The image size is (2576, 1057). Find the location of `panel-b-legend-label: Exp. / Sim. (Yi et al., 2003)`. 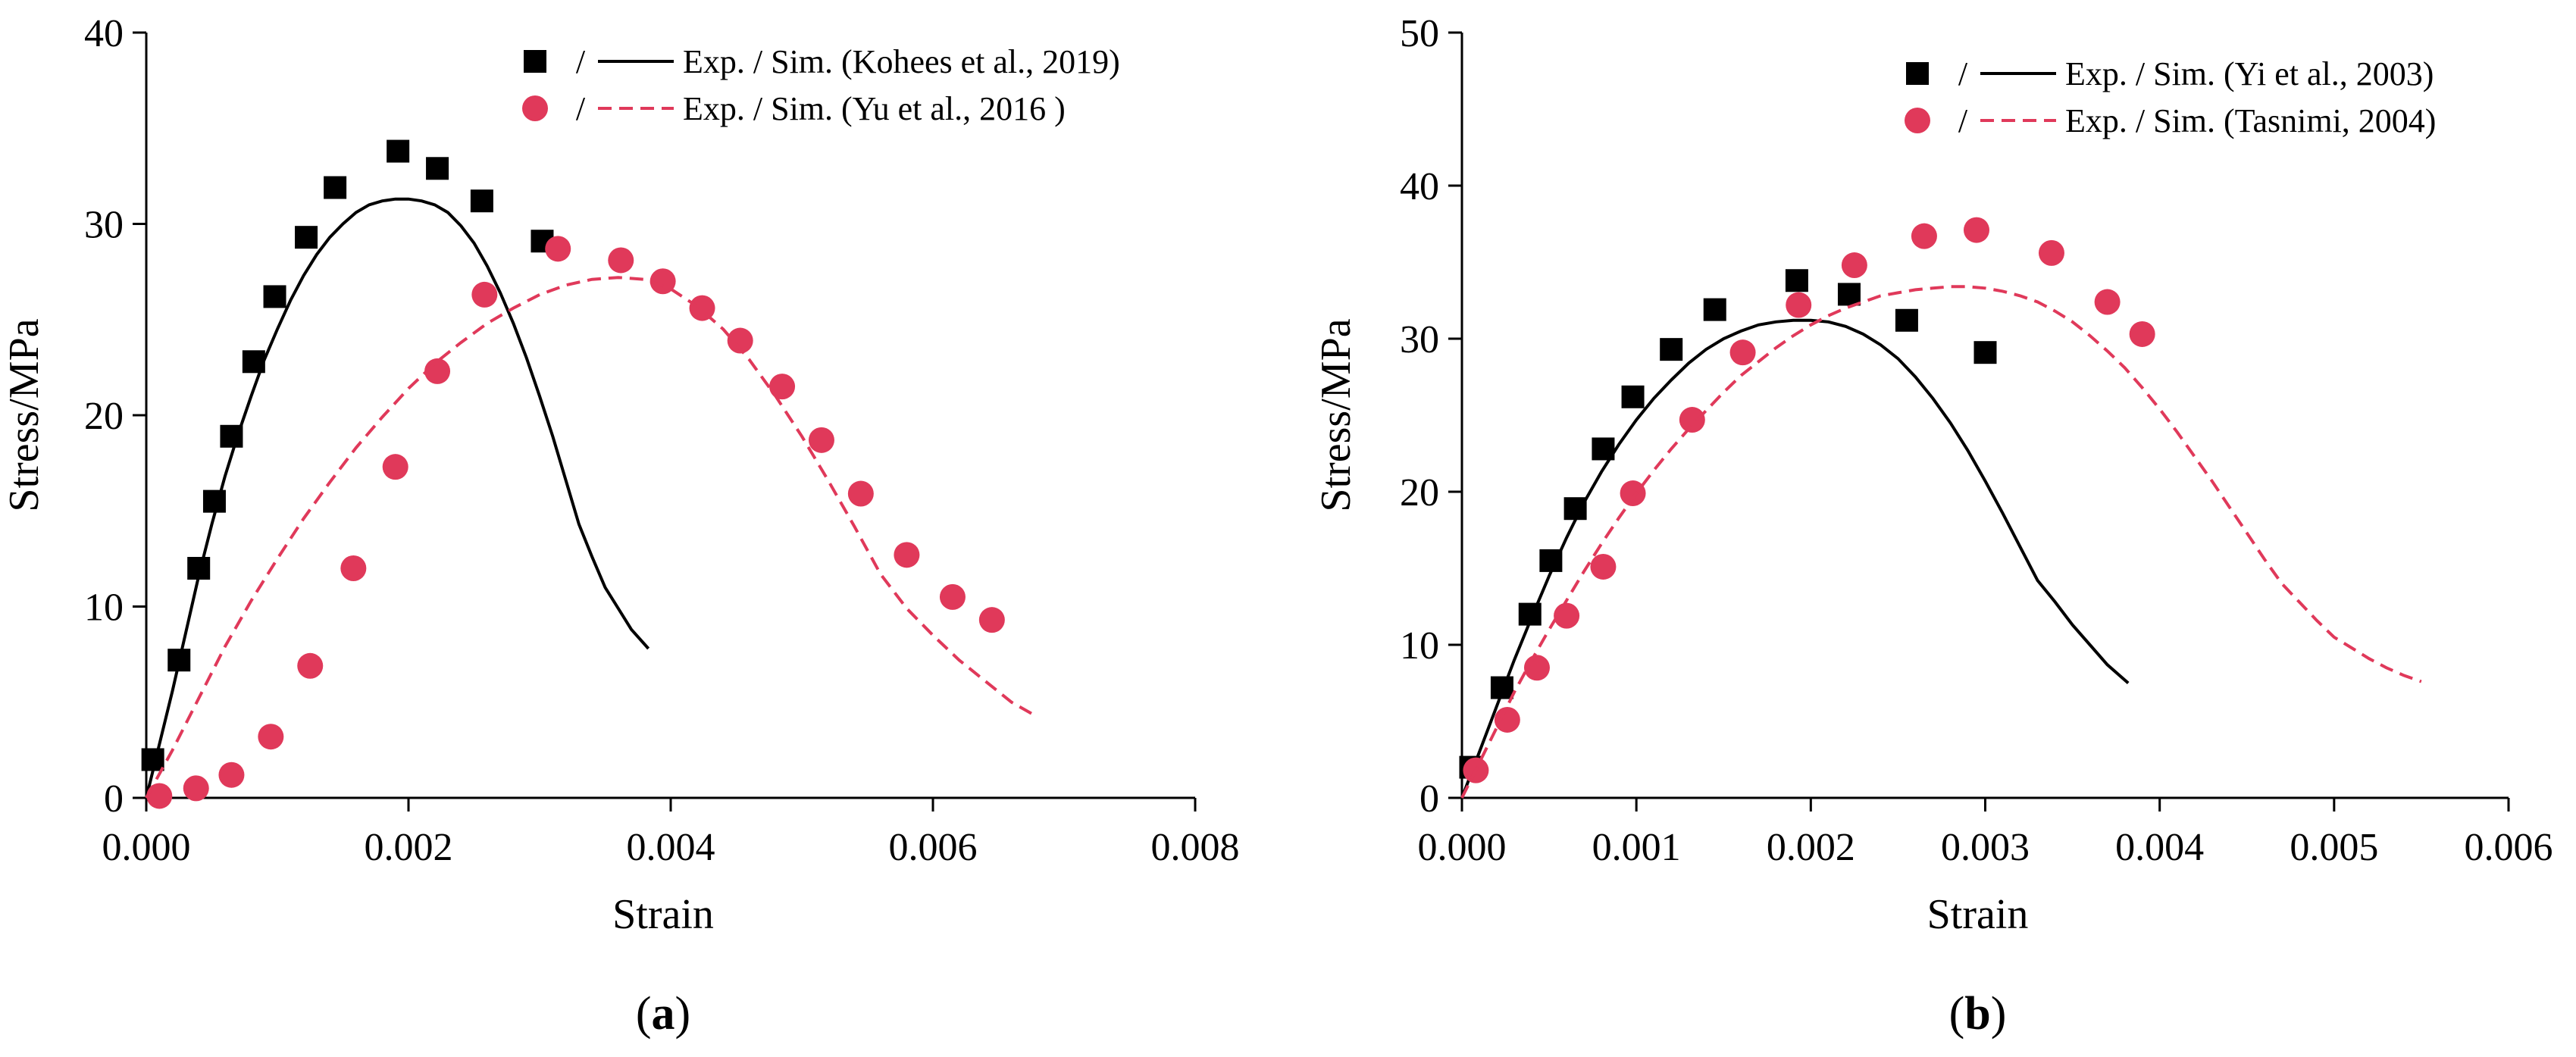

panel-b-legend-label: Exp. / Sim. (Yi et al., 2003) is located at coordinates (2249, 73).